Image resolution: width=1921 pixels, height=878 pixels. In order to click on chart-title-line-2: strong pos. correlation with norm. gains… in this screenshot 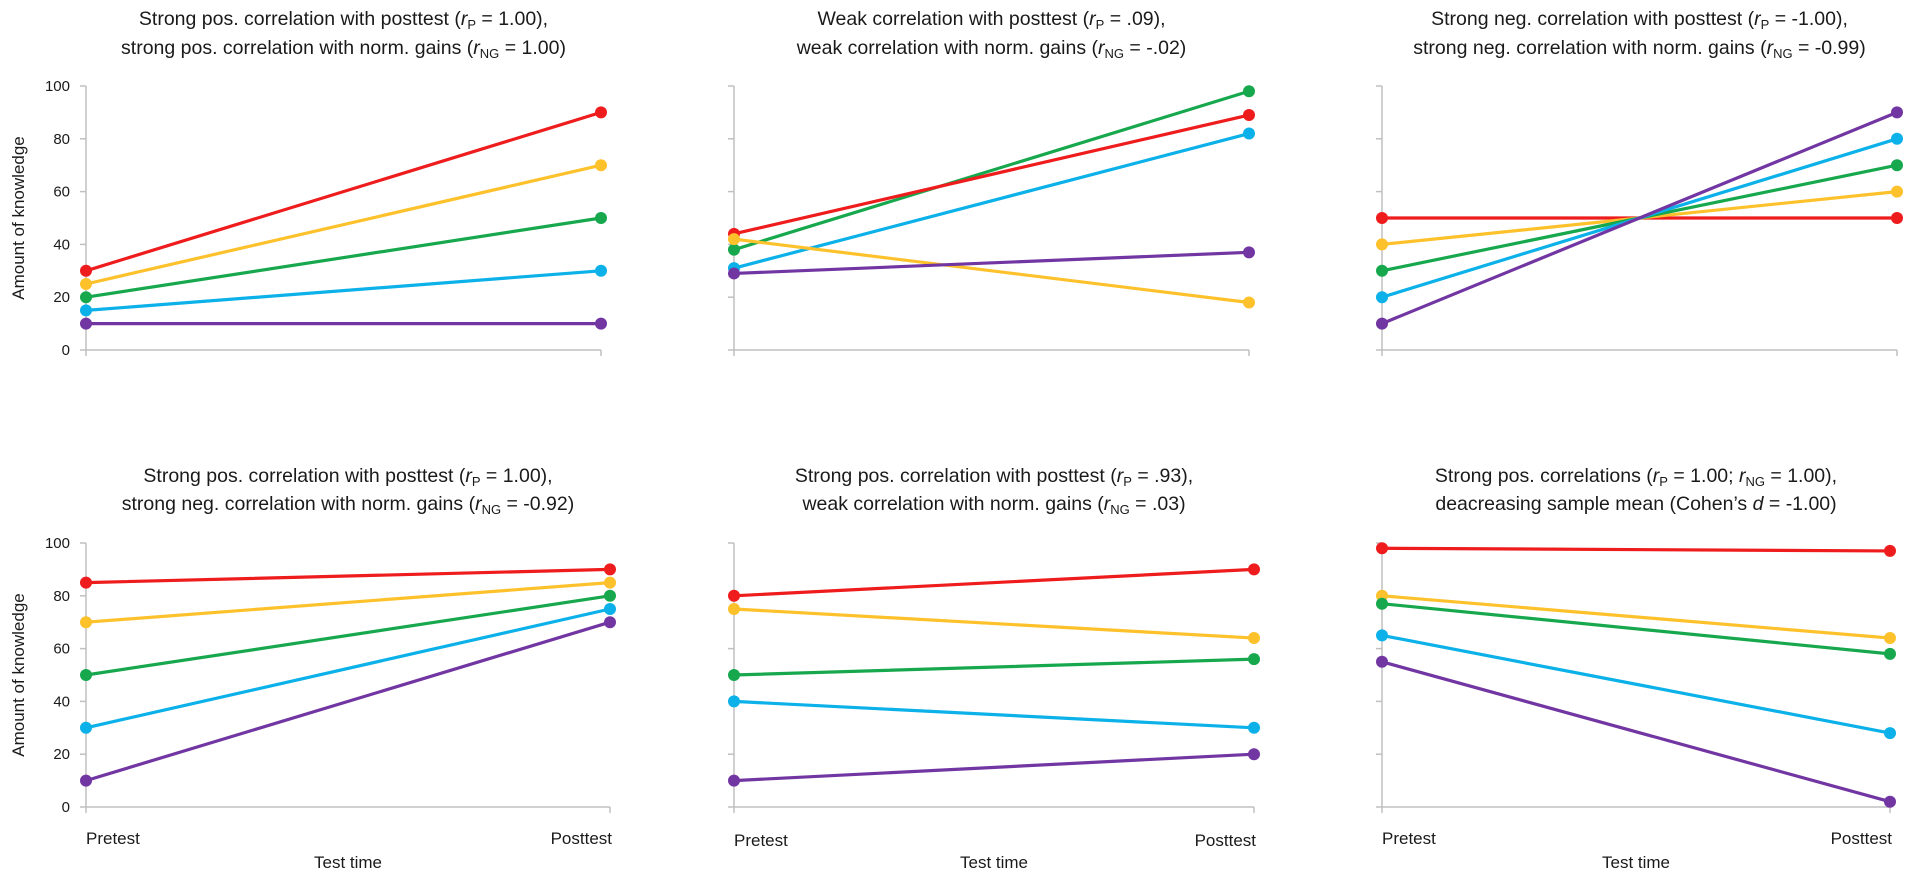, I will do `click(343, 49)`.